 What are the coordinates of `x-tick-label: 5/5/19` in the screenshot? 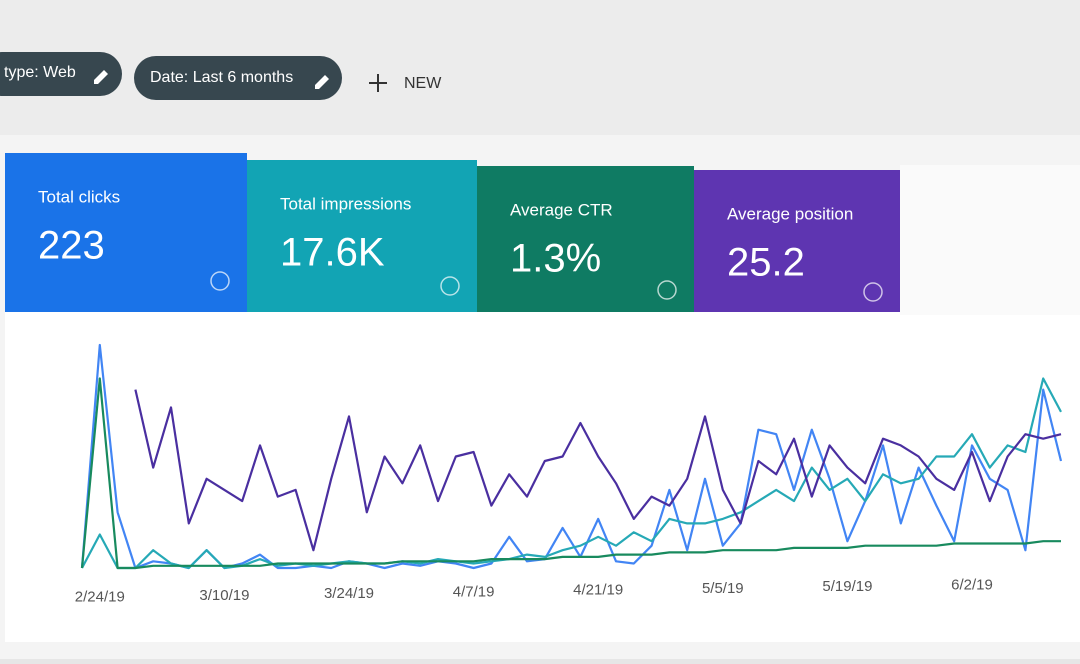 It's located at (723, 588).